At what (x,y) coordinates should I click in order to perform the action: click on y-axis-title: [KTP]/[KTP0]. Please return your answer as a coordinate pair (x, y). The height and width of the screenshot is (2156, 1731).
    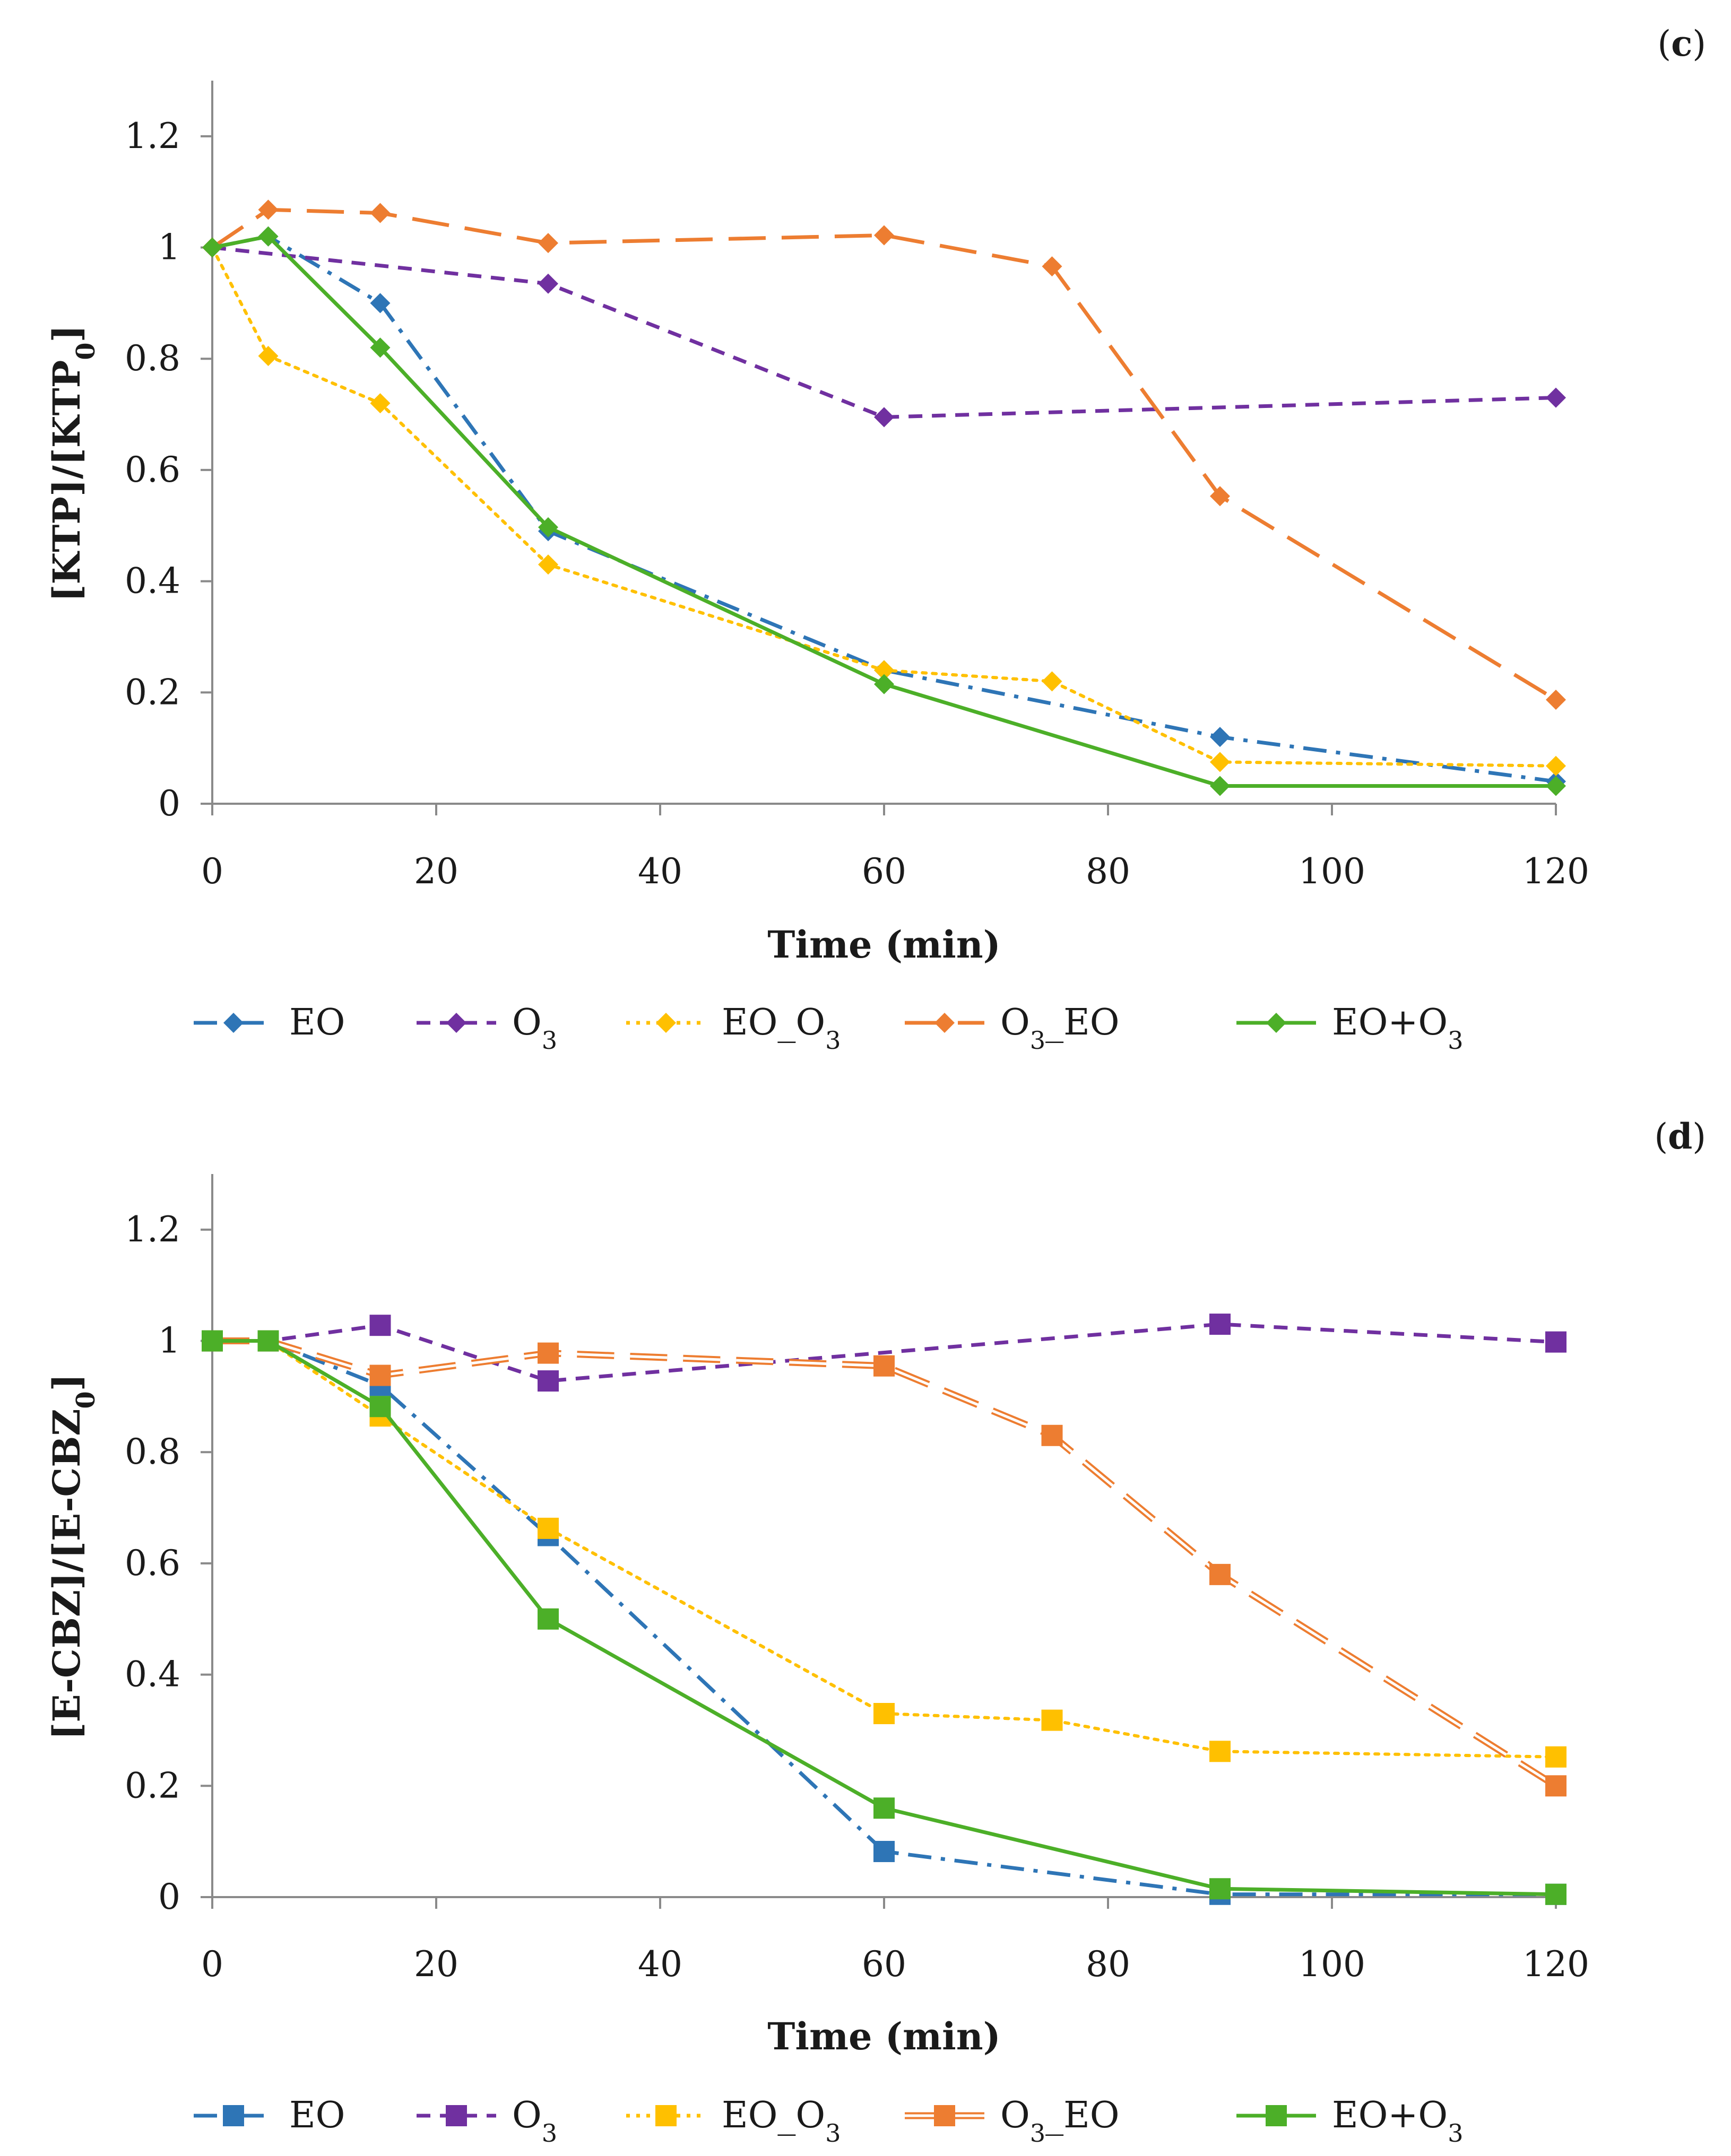
    Looking at the image, I should click on (73, 463).